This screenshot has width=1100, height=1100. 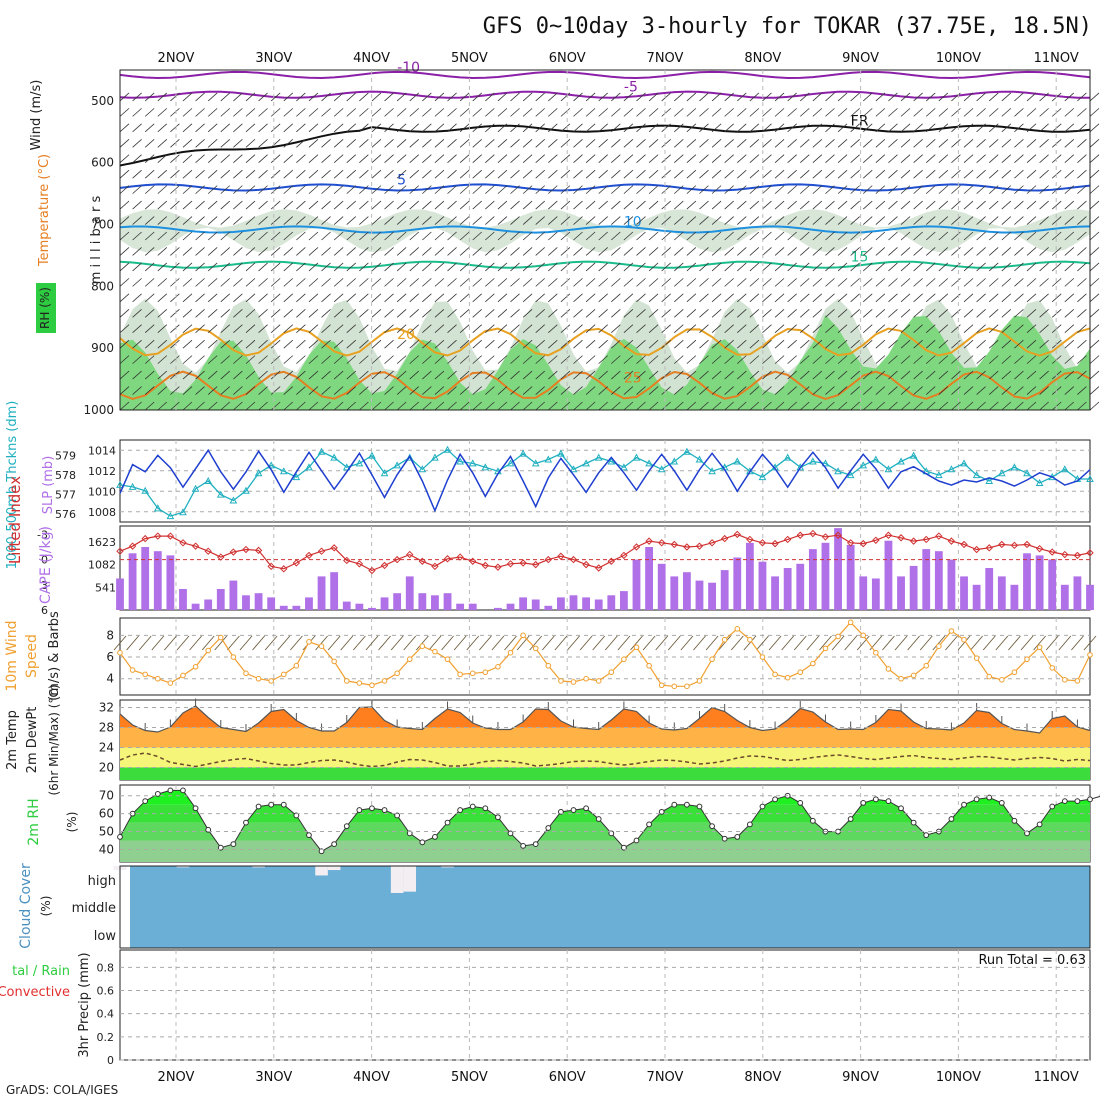 What do you see at coordinates (605, 757) in the screenshot?
I see `temp-band` at bounding box center [605, 757].